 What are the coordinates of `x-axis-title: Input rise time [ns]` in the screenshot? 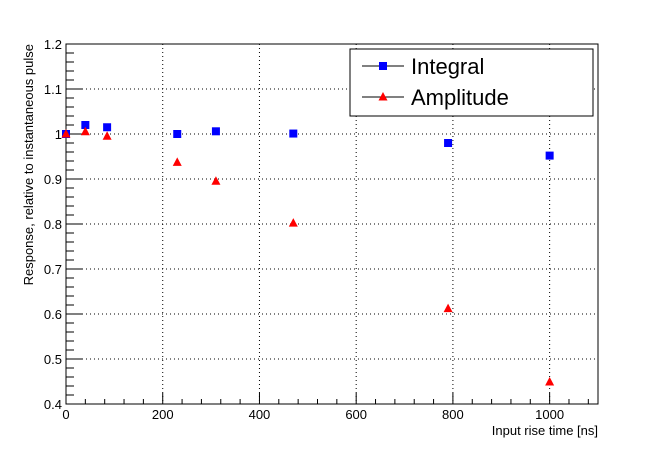 It's located at (545, 430).